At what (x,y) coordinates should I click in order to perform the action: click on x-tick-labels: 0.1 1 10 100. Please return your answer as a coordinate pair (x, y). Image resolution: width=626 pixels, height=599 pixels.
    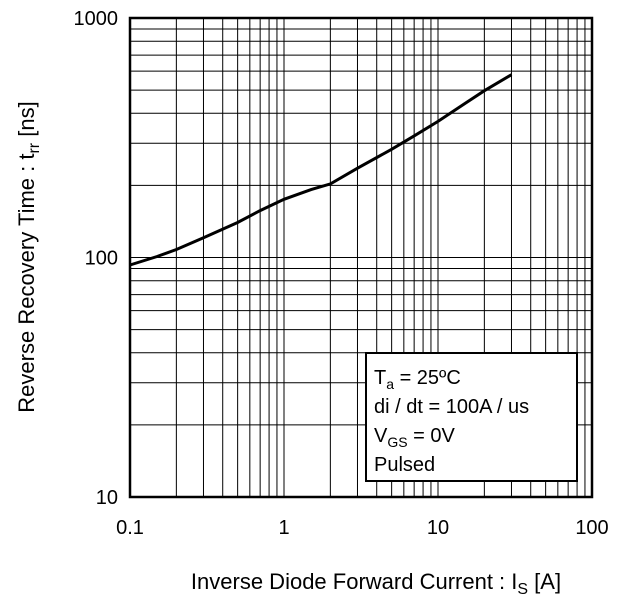
    Looking at the image, I should click on (362, 528).